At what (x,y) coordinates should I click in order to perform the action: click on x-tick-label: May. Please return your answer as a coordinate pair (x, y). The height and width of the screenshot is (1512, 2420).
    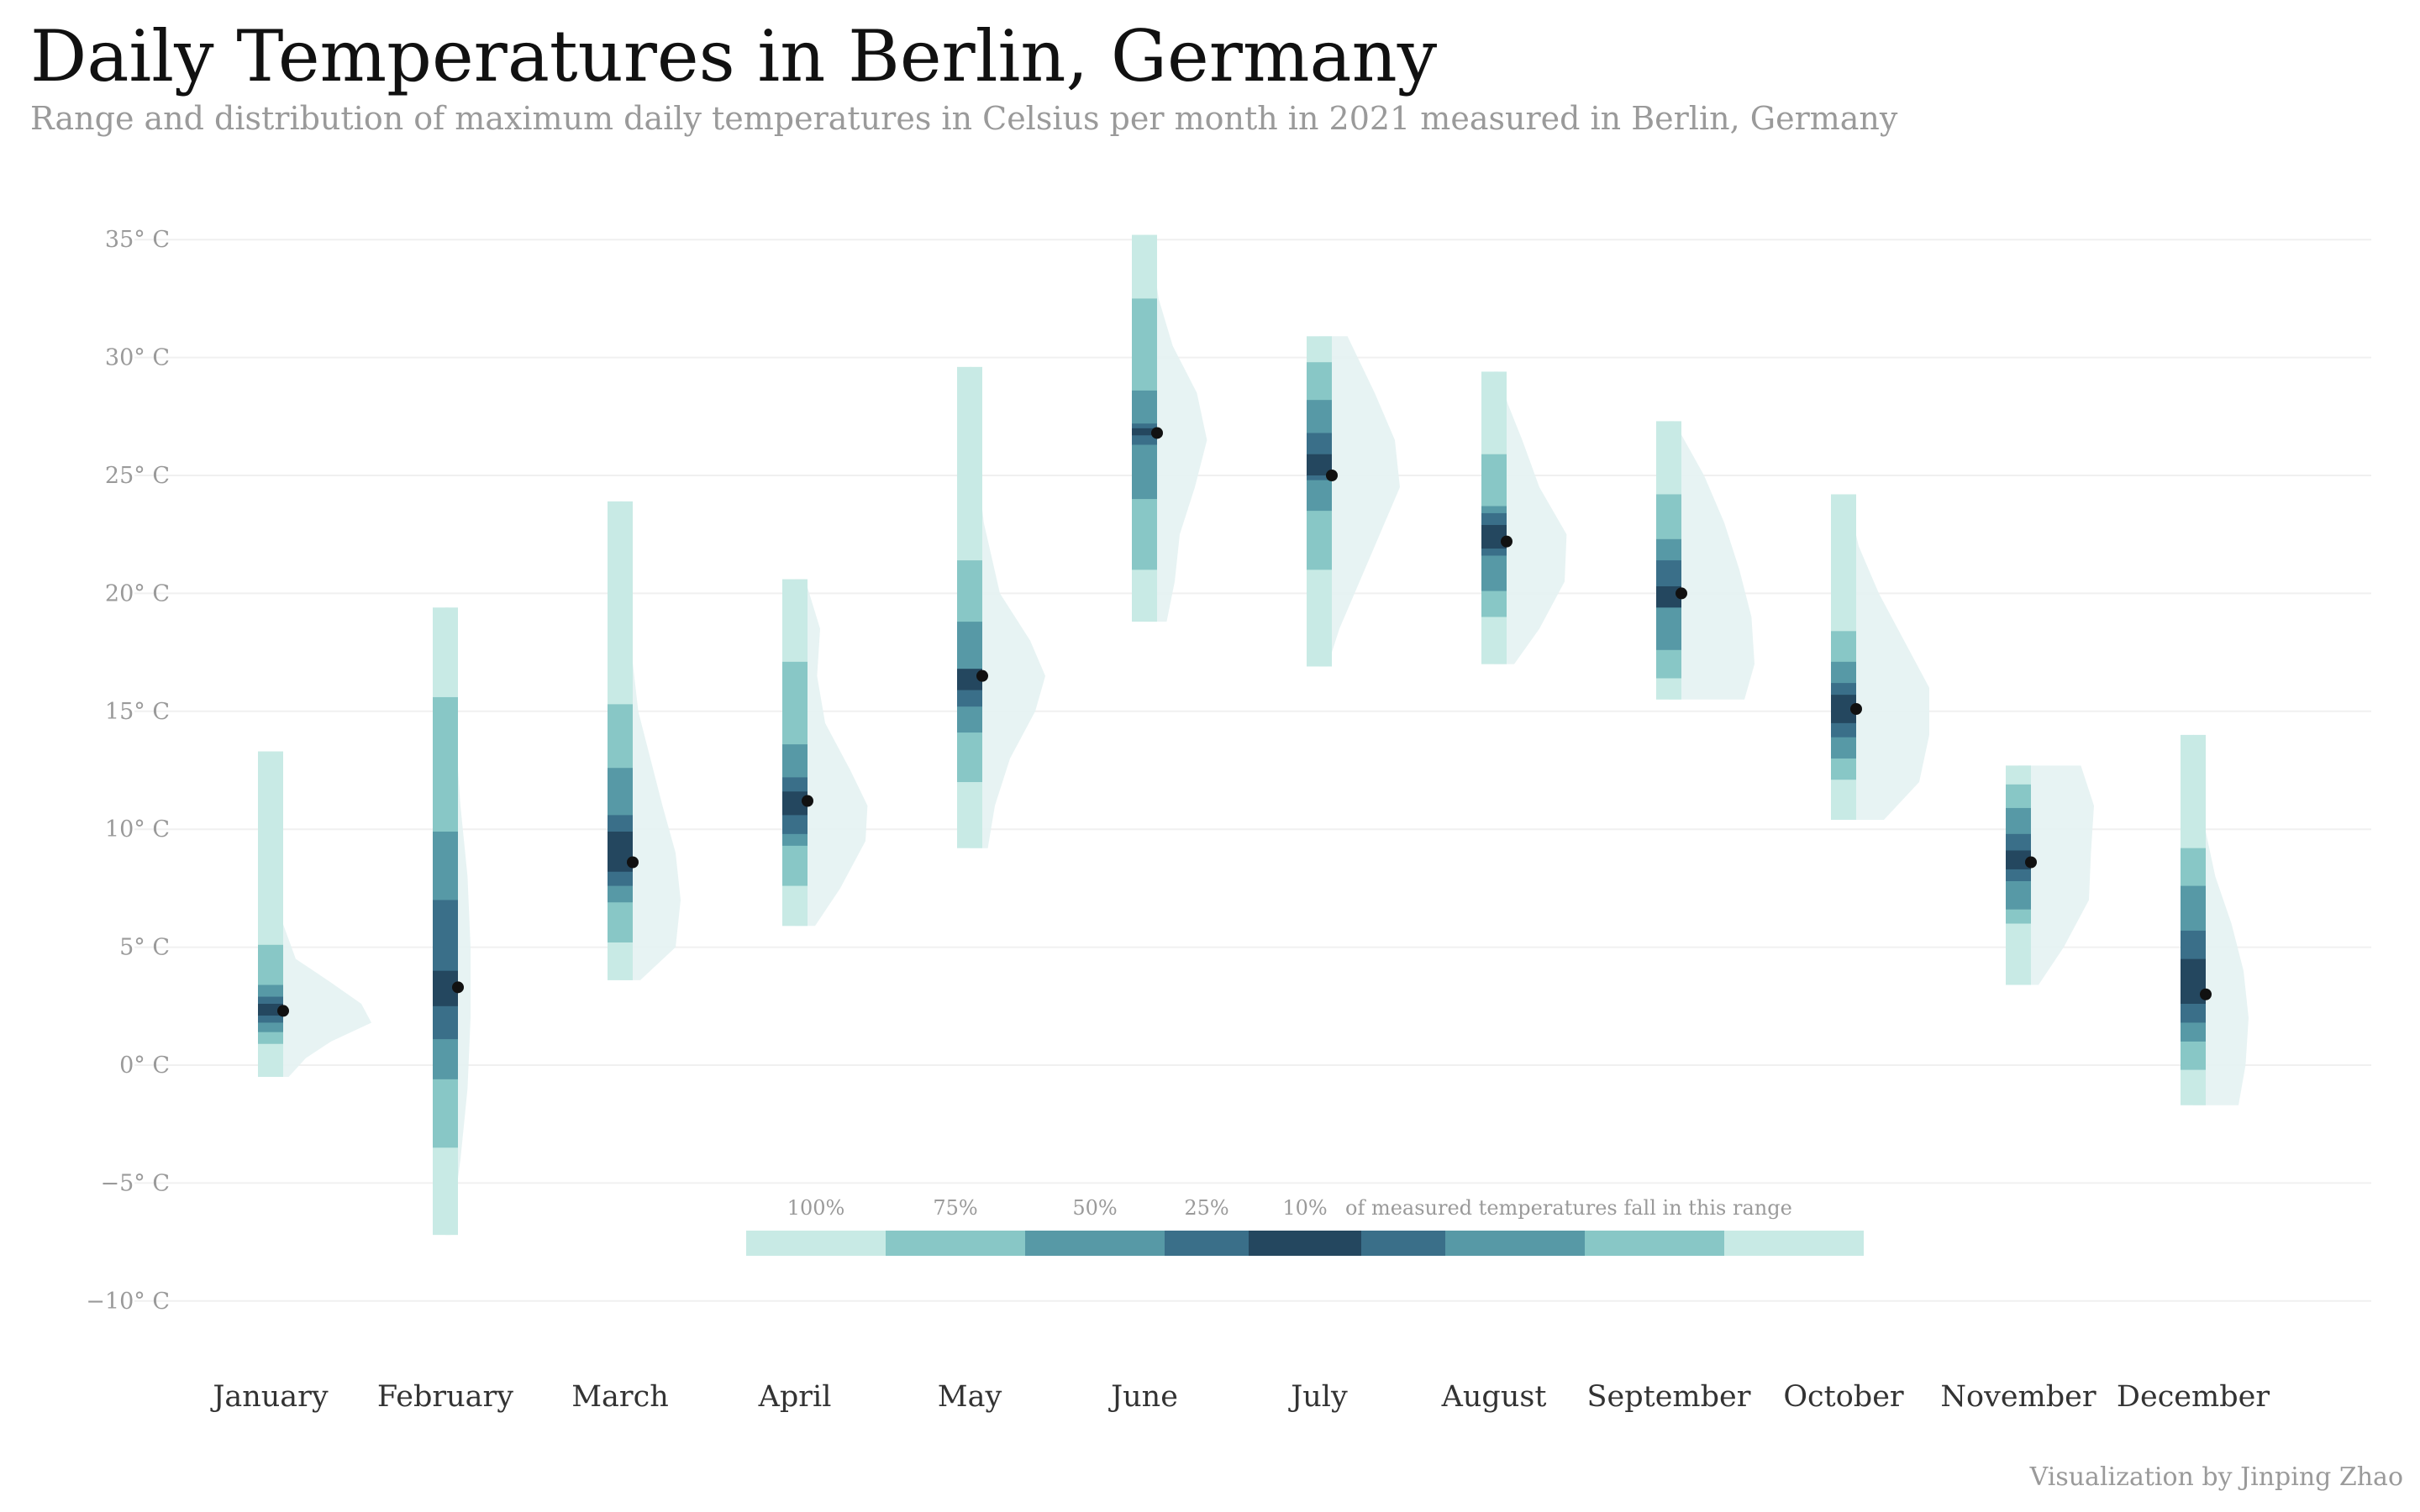
    Looking at the image, I should click on (970, 1397).